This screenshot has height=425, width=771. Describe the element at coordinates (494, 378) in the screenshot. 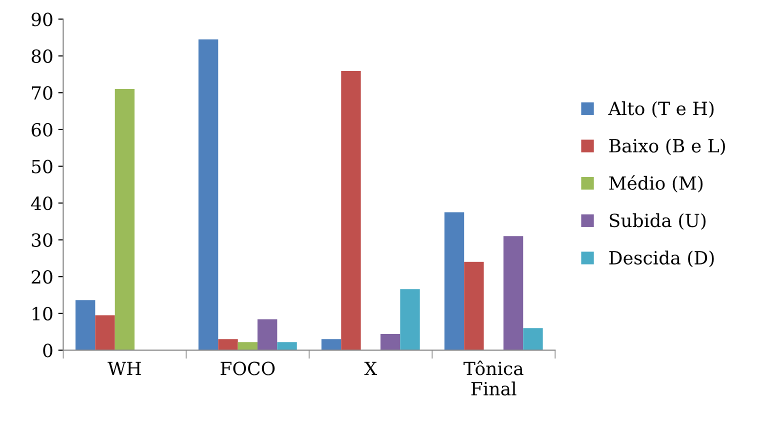

I see `x-tick-label: Tônica Final` at that location.